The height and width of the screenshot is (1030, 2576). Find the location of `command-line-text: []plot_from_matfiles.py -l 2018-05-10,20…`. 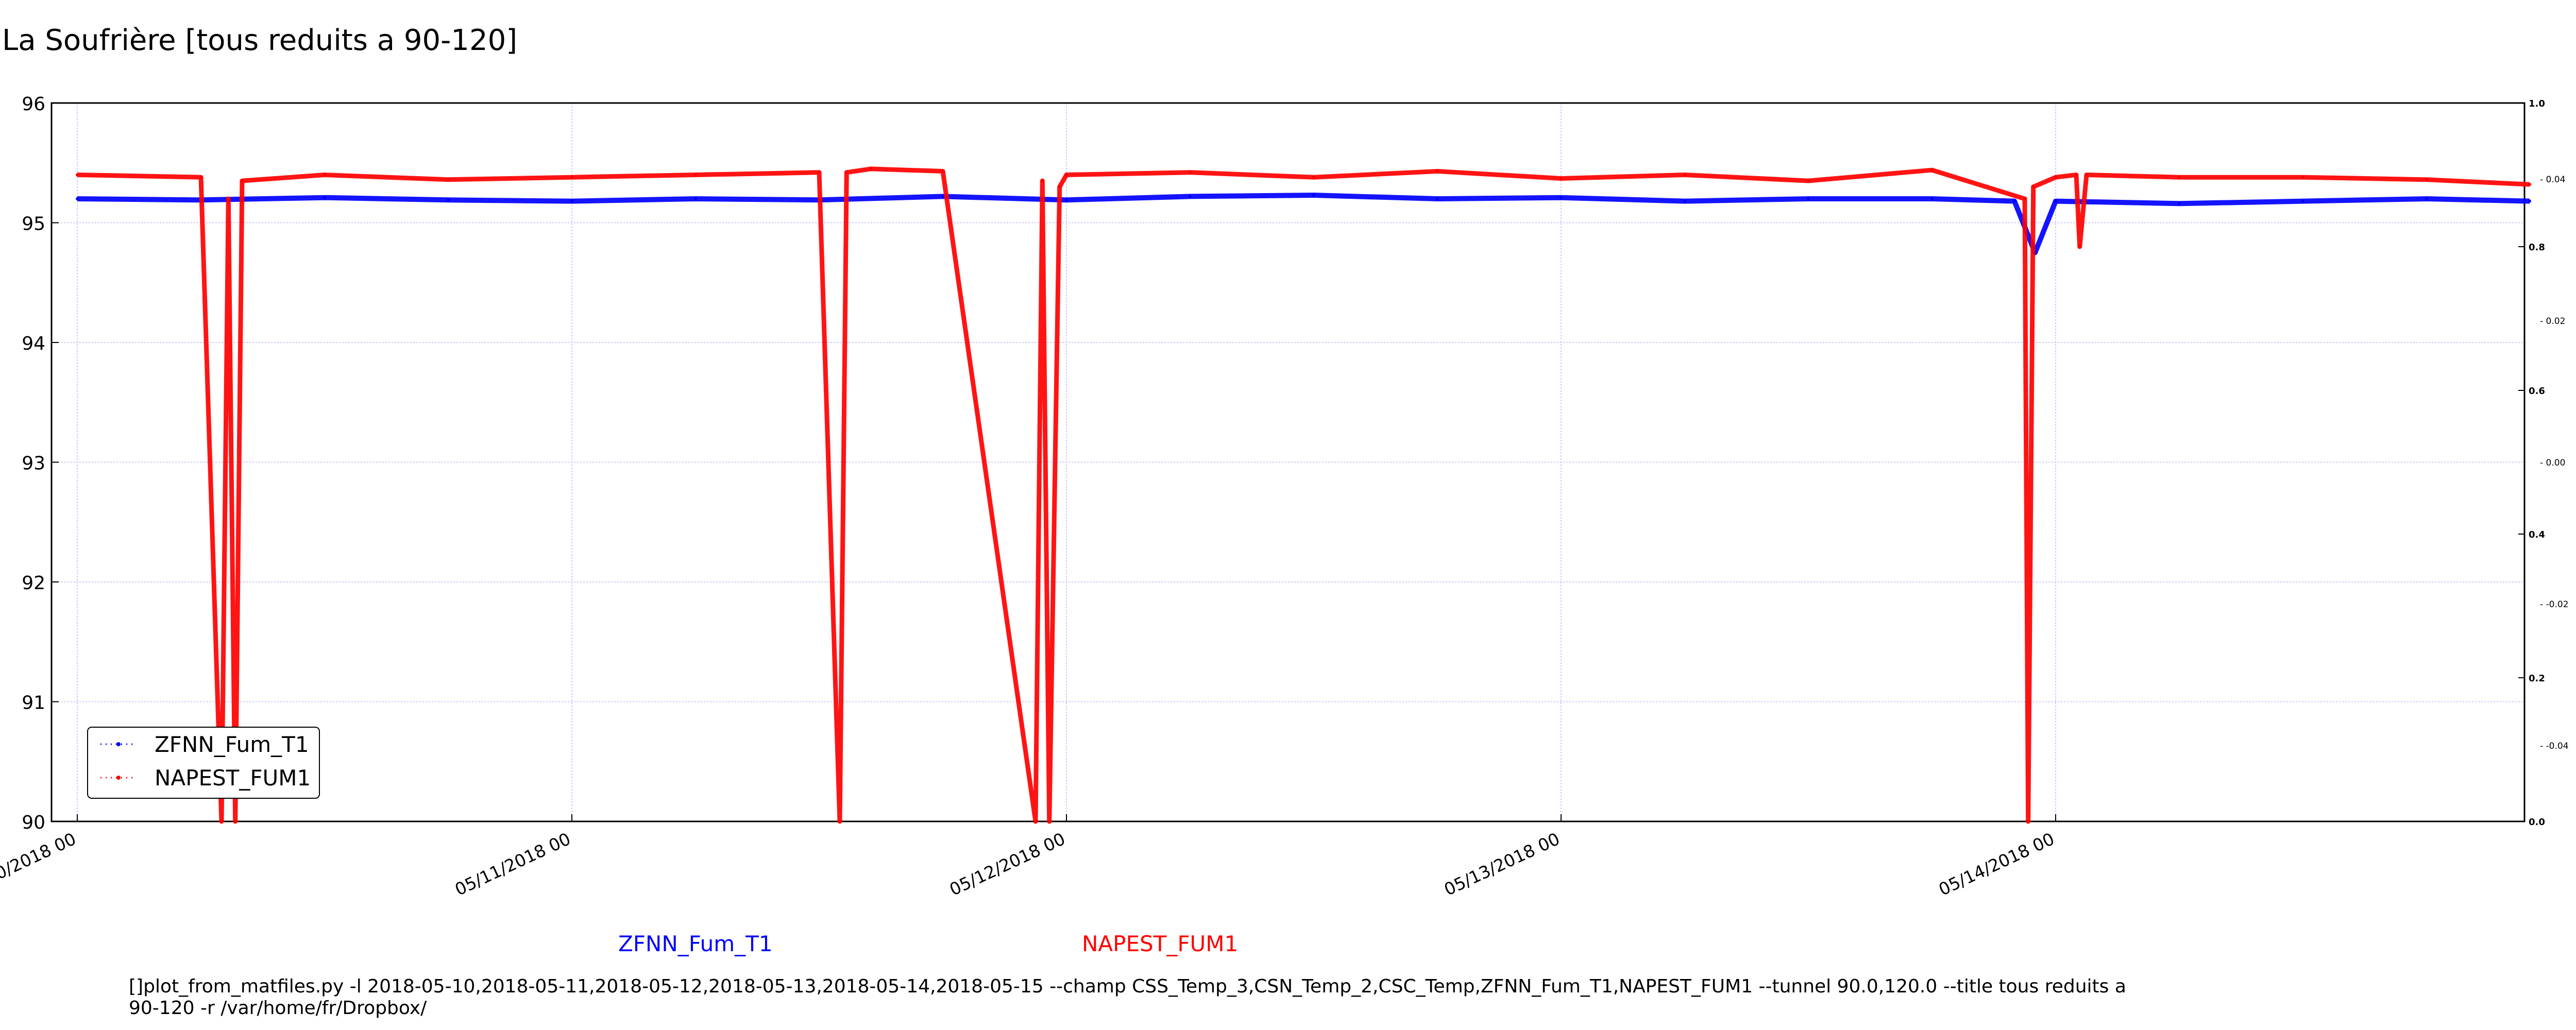

command-line-text: []plot_from_matfiles.py -l 2018-05-10,20… is located at coordinates (1127, 997).